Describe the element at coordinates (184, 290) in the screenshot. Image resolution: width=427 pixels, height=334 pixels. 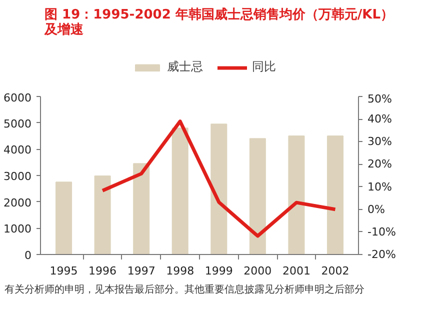
I see `text: 有关分析师的申明，见本报告最后部分。其他重要信息披露见分析师申明之后部分` at that location.